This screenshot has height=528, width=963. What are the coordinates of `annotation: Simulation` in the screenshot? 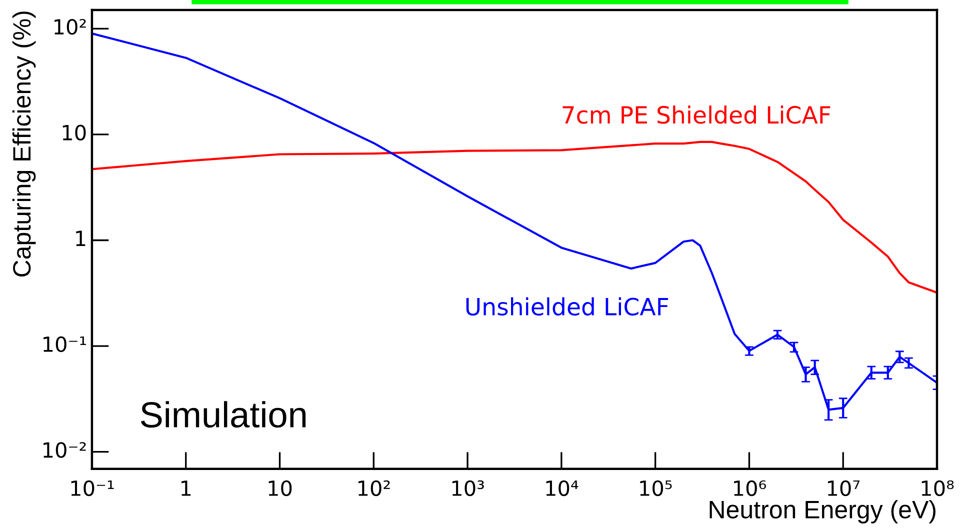 It's located at (223, 414).